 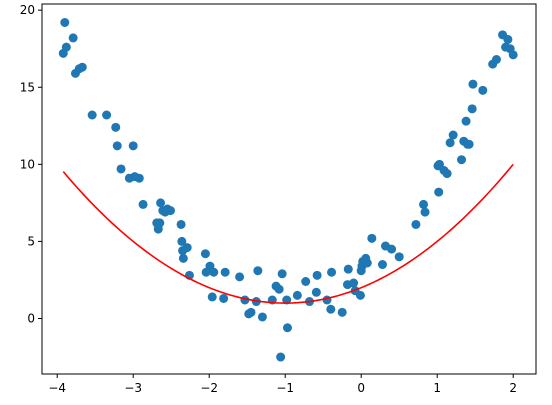 What do you see at coordinates (133, 388) in the screenshot?
I see `x-tick-label: −3` at bounding box center [133, 388].